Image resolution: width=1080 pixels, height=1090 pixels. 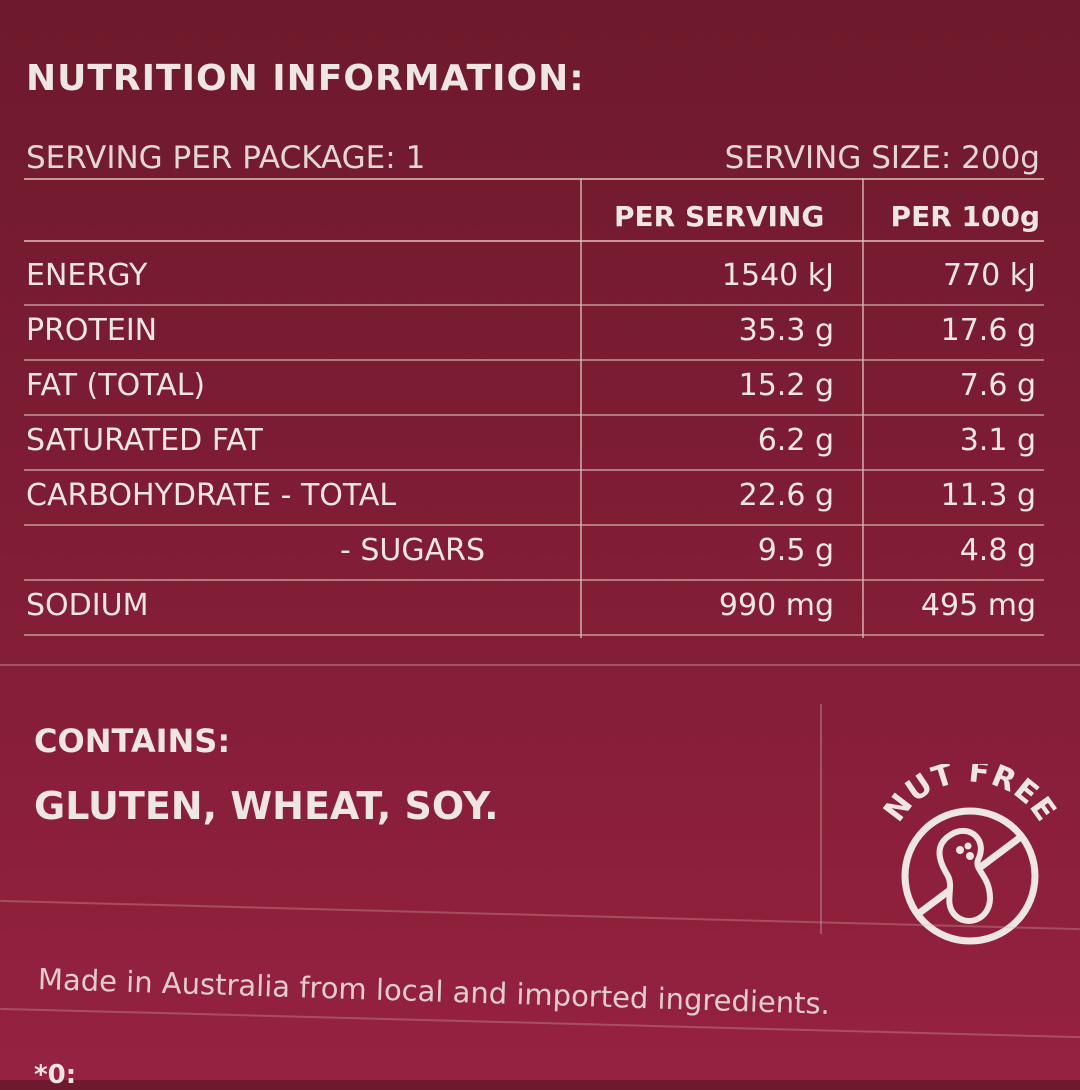 What do you see at coordinates (116, 385) in the screenshot?
I see `nutrient-label: FAT (TOTAL)` at bounding box center [116, 385].